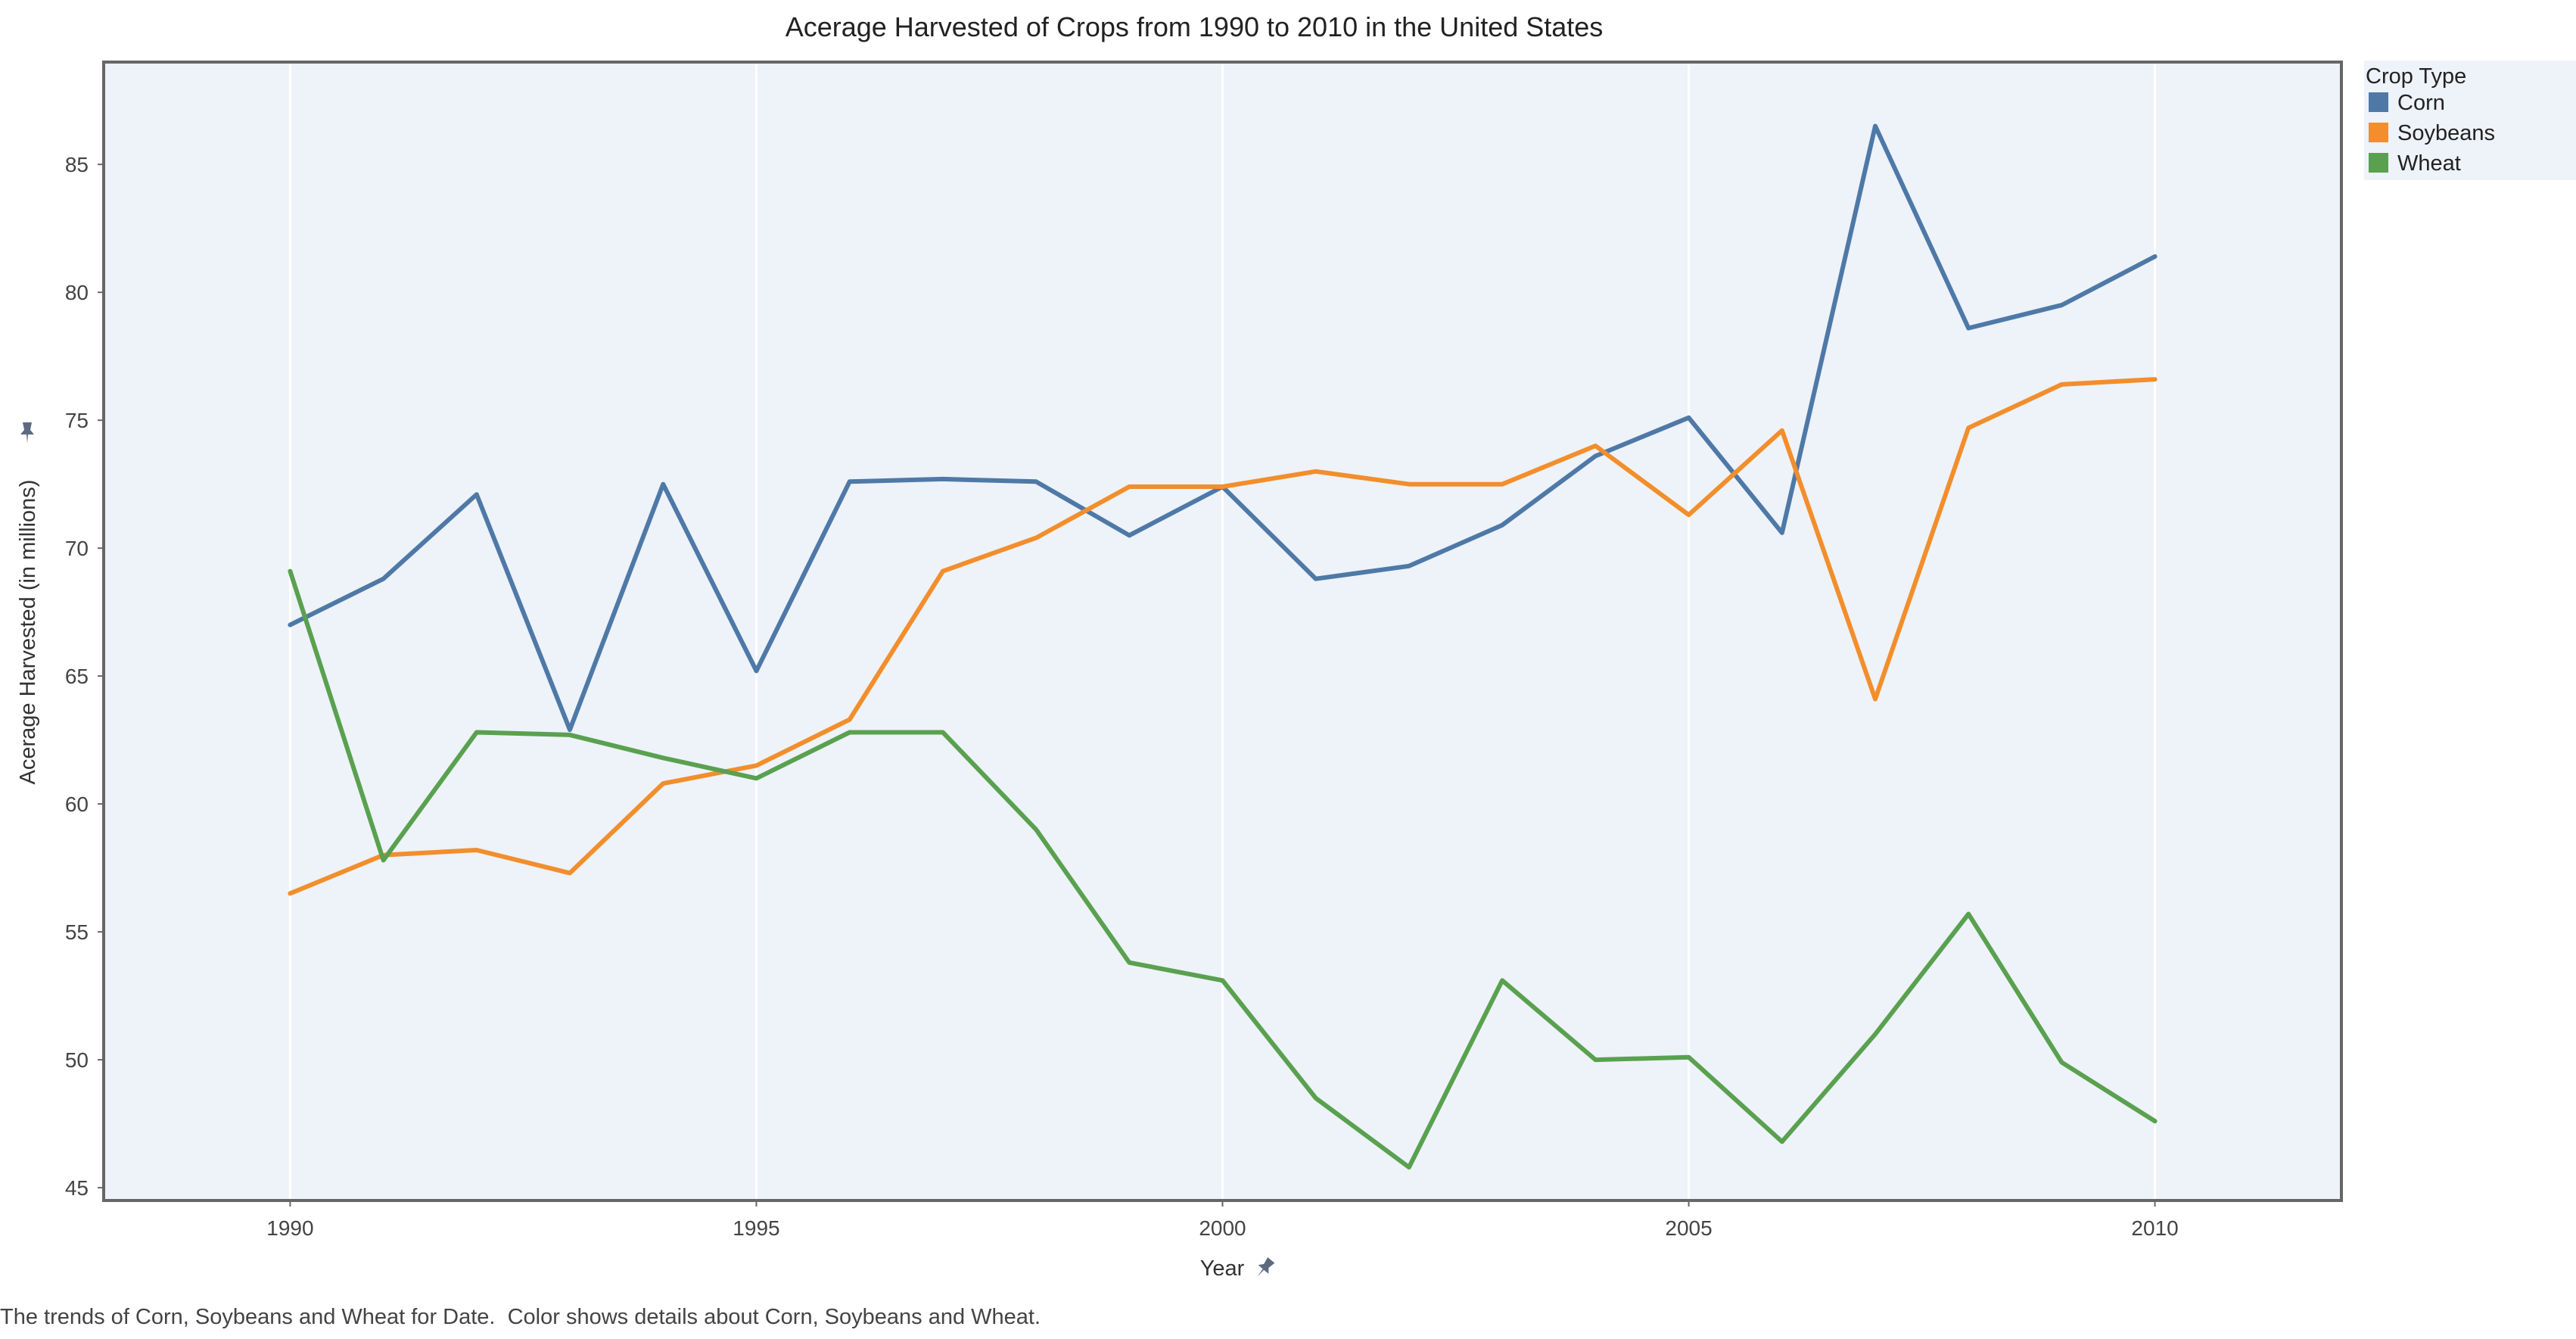 The height and width of the screenshot is (1339, 2576). Describe the element at coordinates (2421, 103) in the screenshot. I see `legend-label-corn: Corn` at that location.